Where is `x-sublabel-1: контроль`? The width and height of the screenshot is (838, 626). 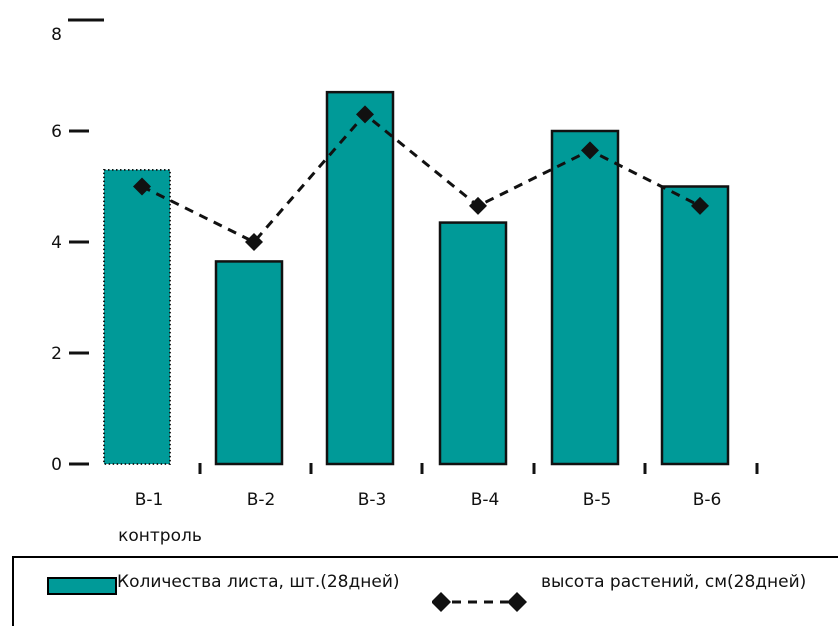 x-sublabel-1: контроль is located at coordinates (160, 536).